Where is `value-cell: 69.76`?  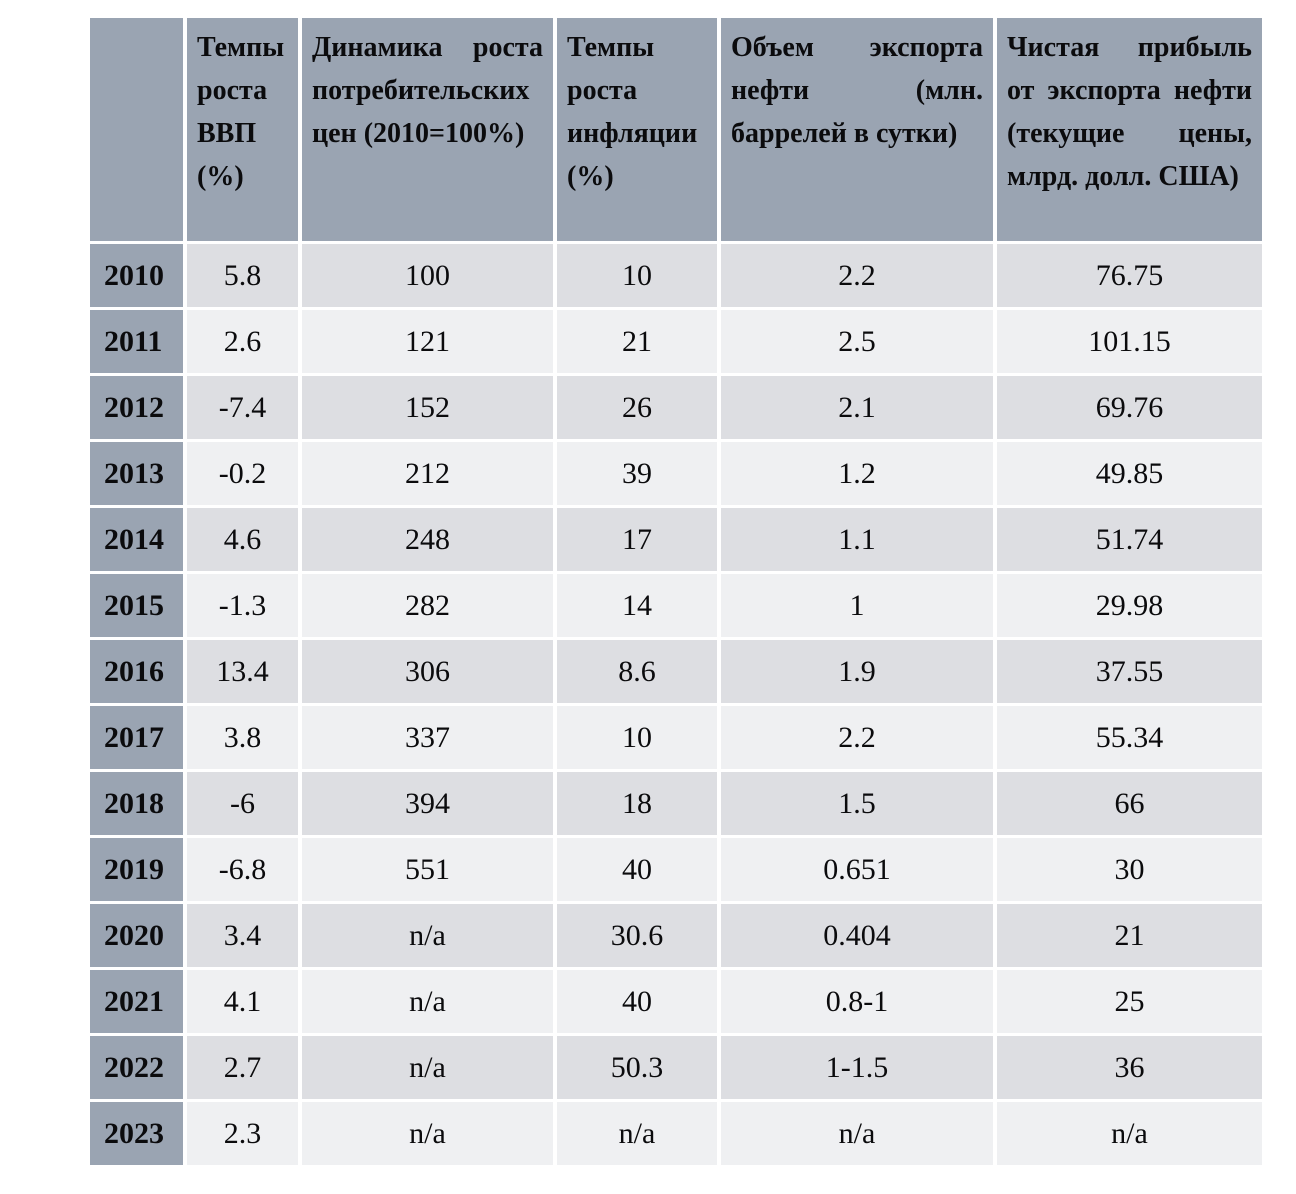
value-cell: 69.76 is located at coordinates (1129, 407).